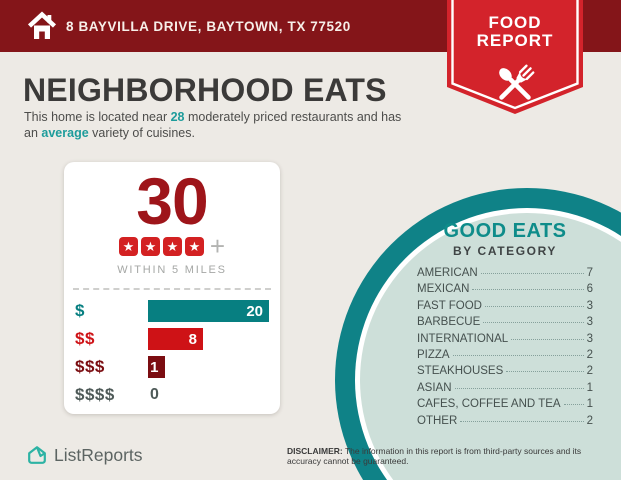 This screenshot has height=480, width=621. Describe the element at coordinates (154, 394) in the screenshot. I see `bar-value-zero: 0` at that location.